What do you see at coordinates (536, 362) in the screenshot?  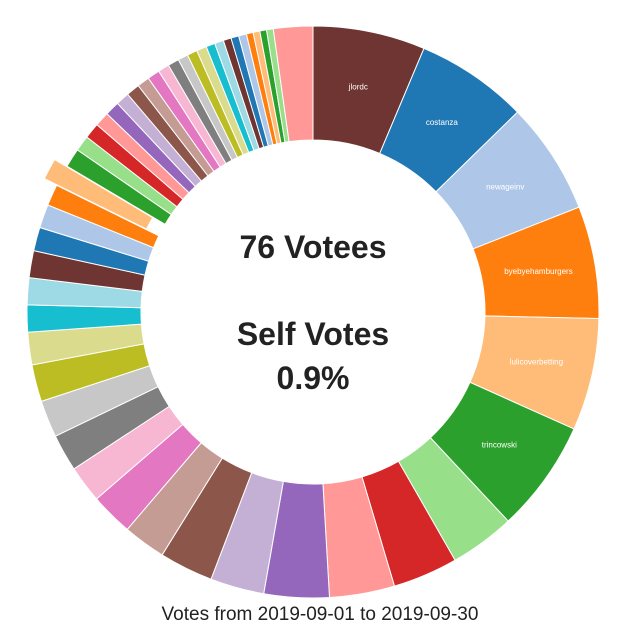 I see `slice-label: lulicoverbetting` at bounding box center [536, 362].